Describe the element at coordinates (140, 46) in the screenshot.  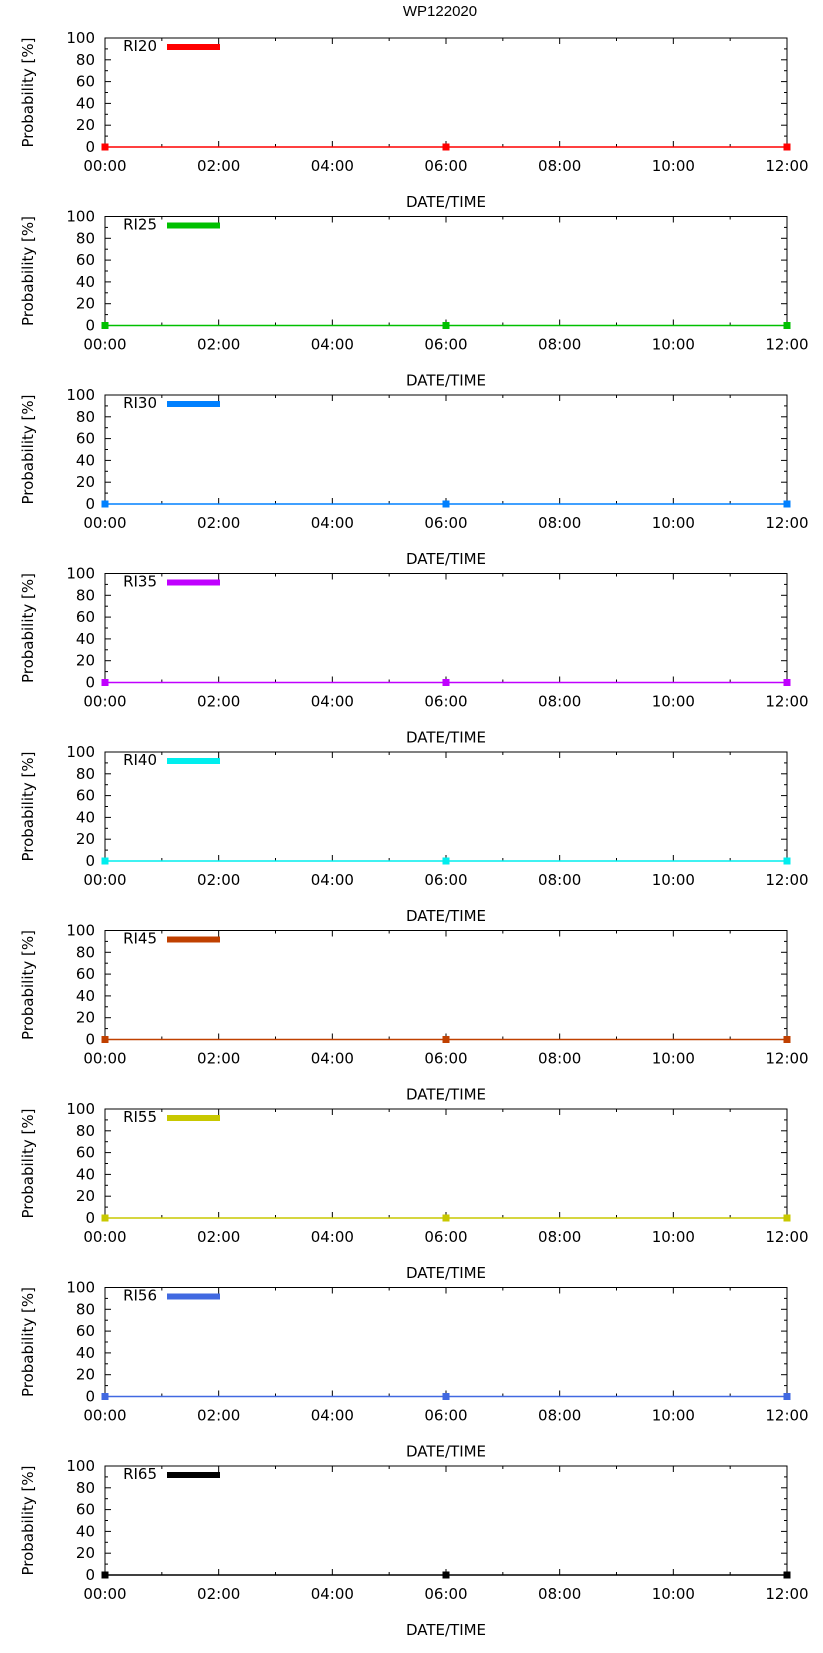
I see `legend-label: RI20` at that location.